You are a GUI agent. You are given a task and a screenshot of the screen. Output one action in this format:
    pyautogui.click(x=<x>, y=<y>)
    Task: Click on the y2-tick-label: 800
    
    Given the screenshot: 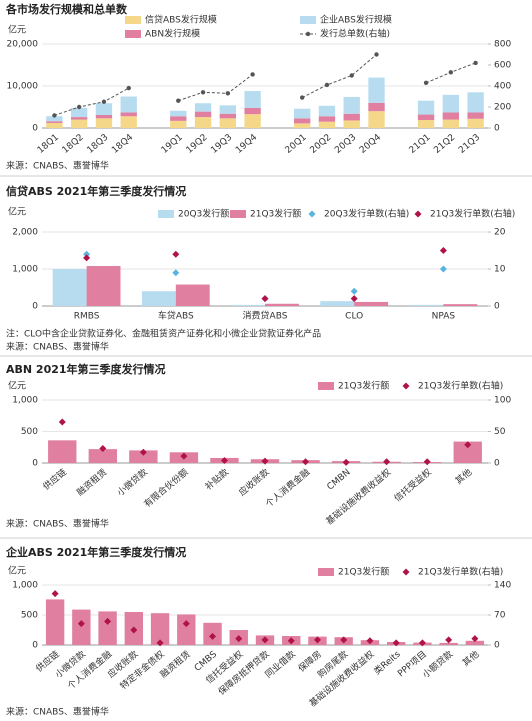 What is the action you would take?
    pyautogui.click(x=502, y=45)
    